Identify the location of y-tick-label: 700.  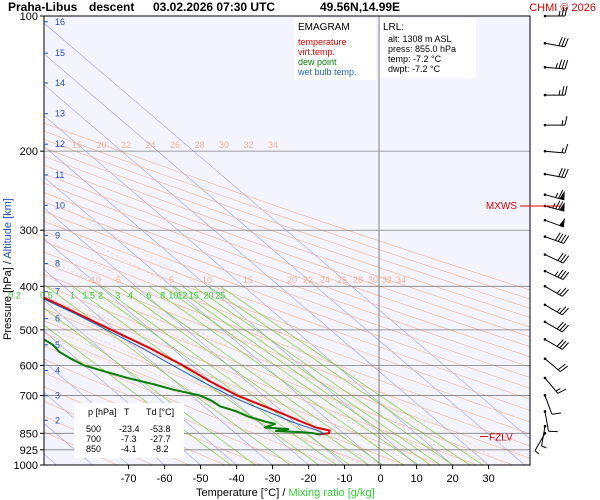
(29, 396).